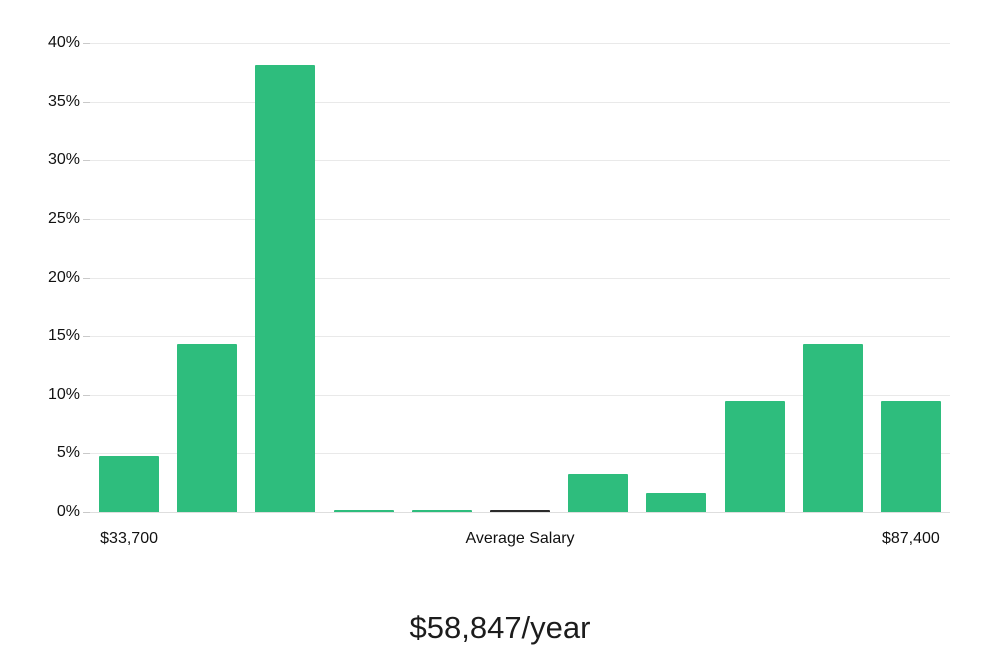  I want to click on average-marker-bar, so click(520, 511).